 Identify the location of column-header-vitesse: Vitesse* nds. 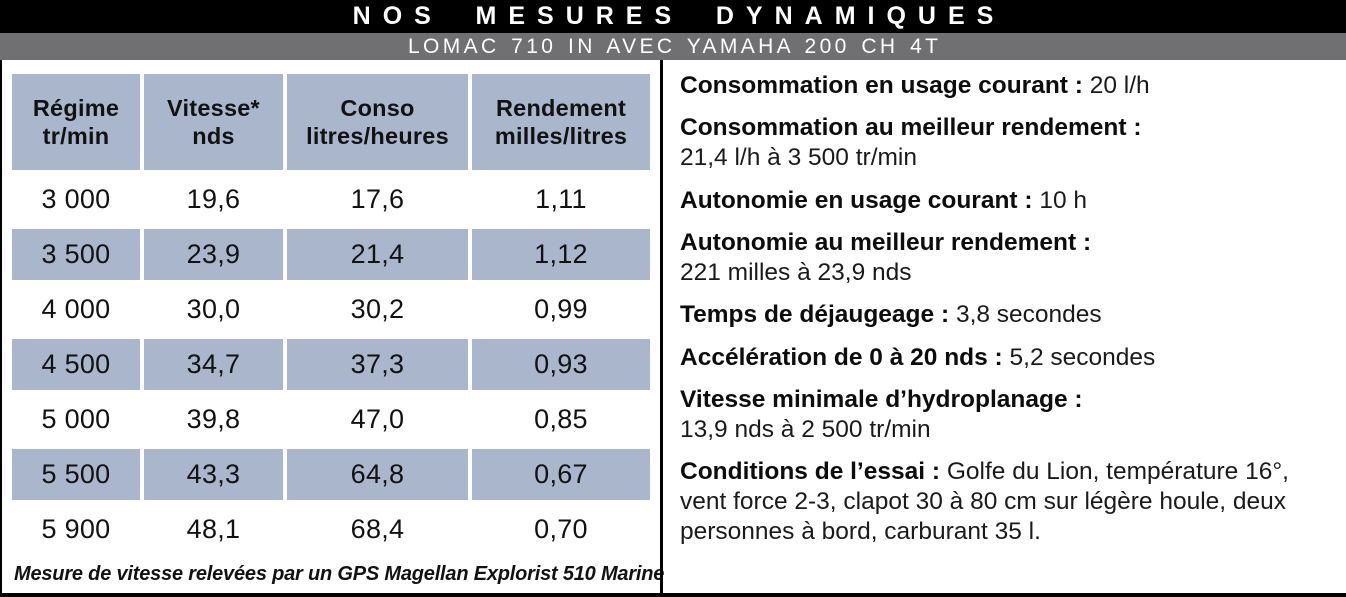
(213, 122).